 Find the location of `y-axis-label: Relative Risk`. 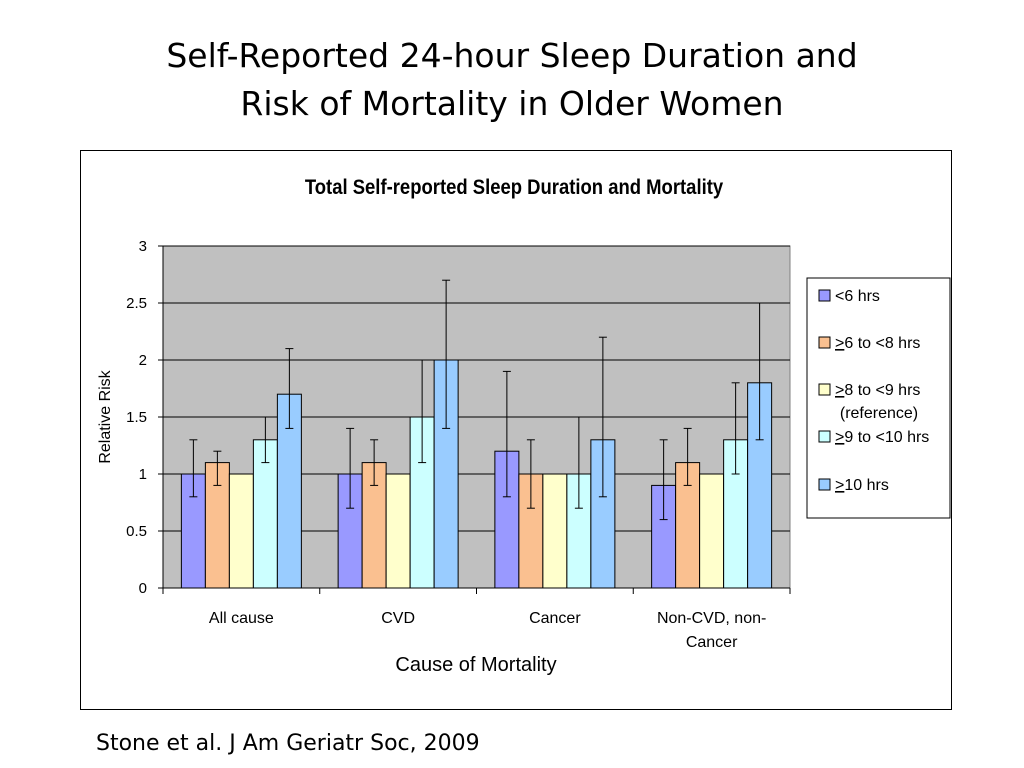

y-axis-label: Relative Risk is located at coordinates (105, 416).